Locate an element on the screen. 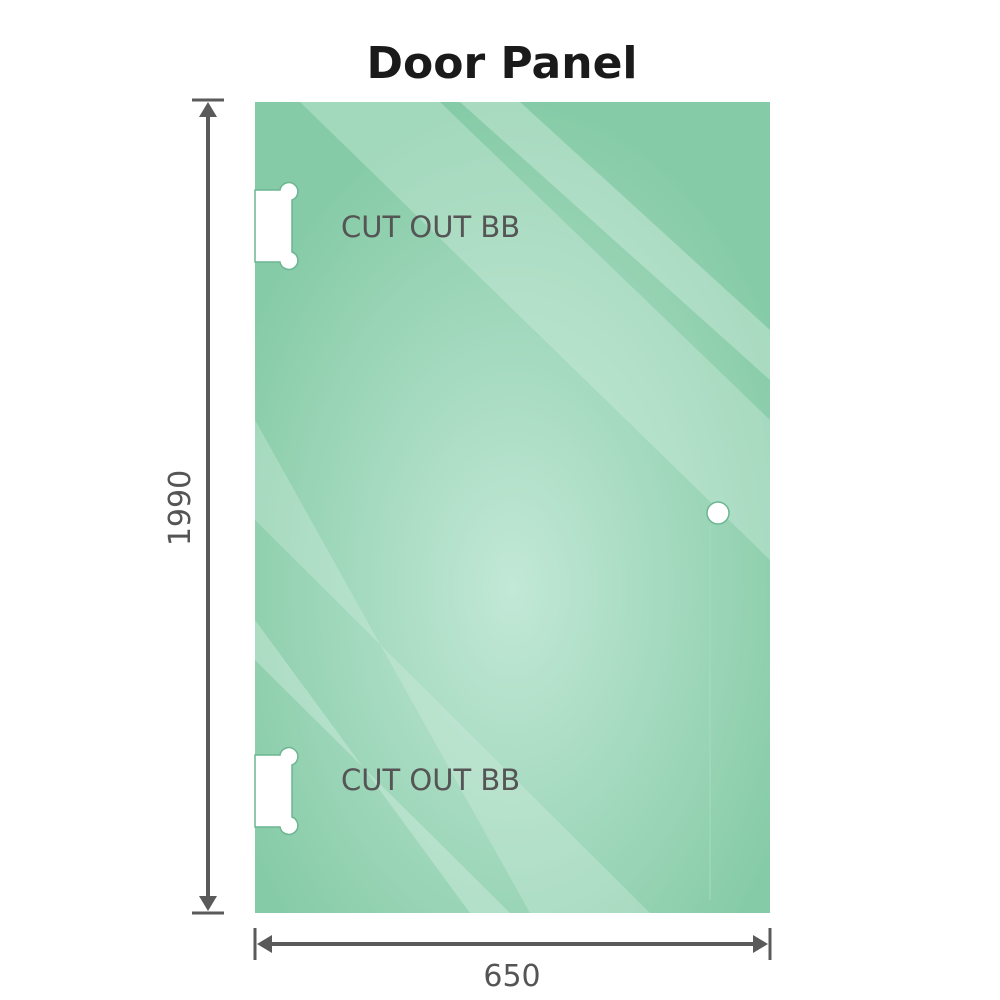 The width and height of the screenshot is (1000, 1000). arrow-left-icon is located at coordinates (264, 944).